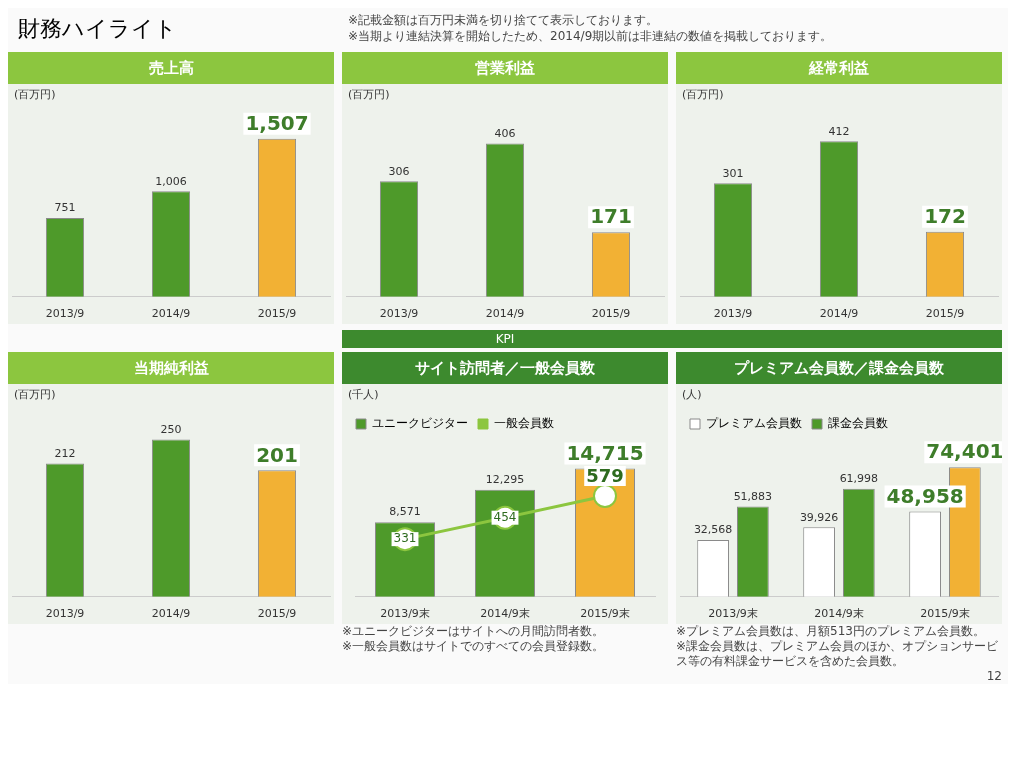 The width and height of the screenshot is (1024, 768). Describe the element at coordinates (505, 368) in the screenshot. I see `chart-title: サイト訪問者／一般会員数` at that location.